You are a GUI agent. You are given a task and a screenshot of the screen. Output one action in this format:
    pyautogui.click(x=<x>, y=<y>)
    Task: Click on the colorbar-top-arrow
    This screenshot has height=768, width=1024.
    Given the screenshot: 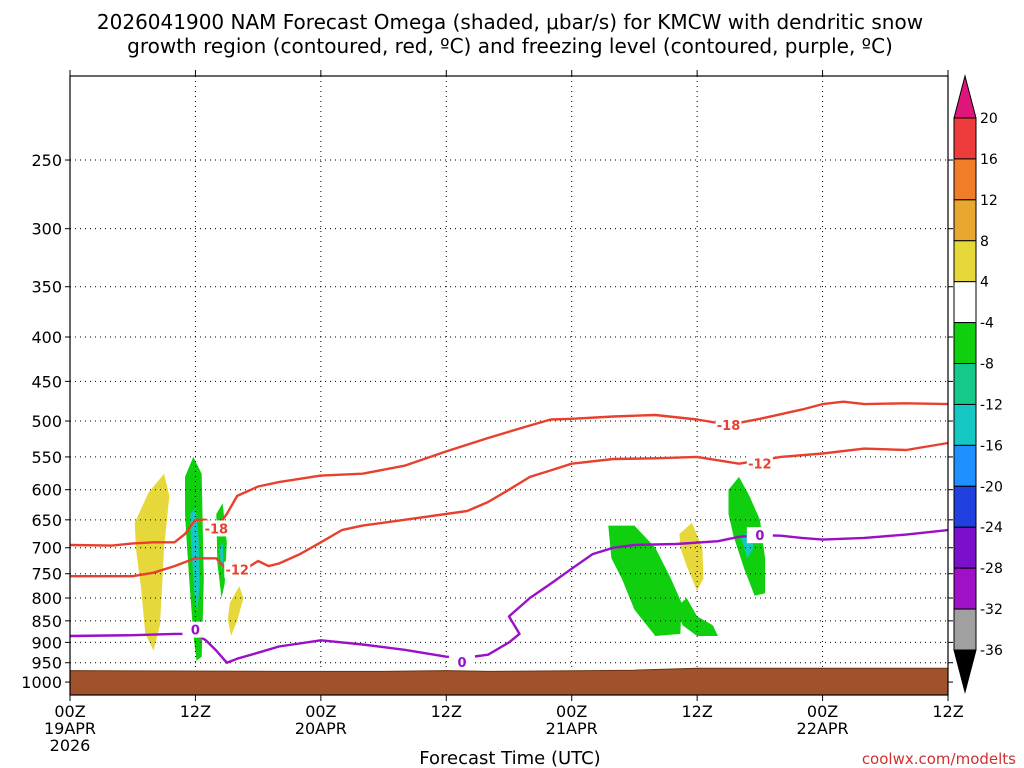 What is the action you would take?
    pyautogui.click(x=965, y=96)
    